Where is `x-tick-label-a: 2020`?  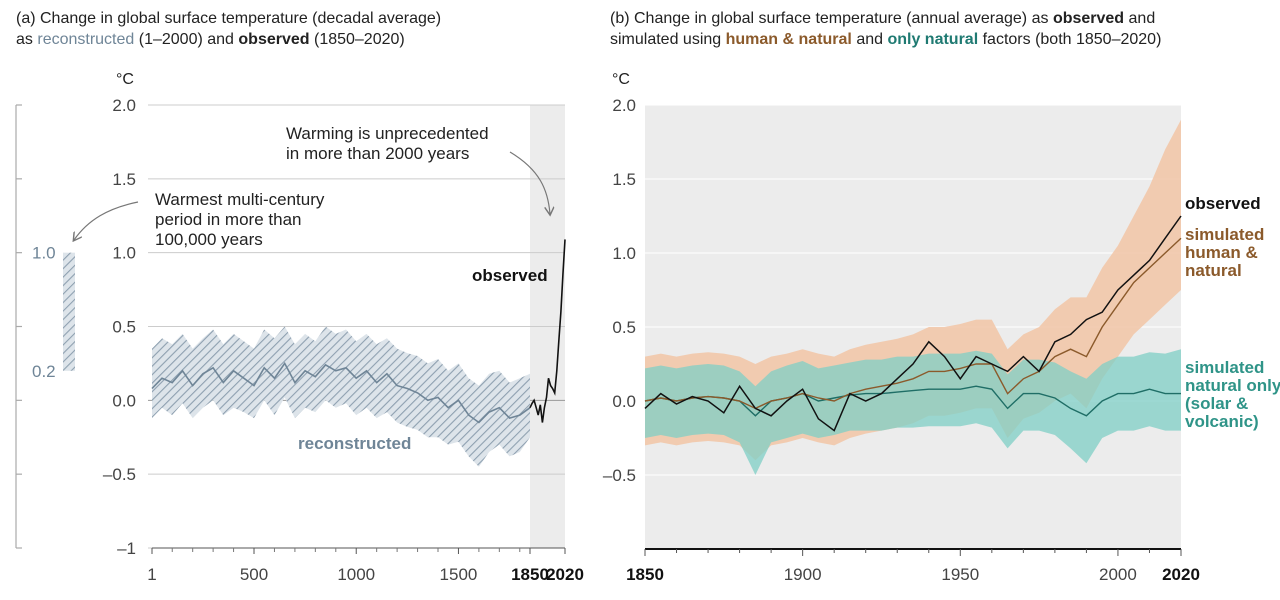 x-tick-label-a: 2020 is located at coordinates (565, 574).